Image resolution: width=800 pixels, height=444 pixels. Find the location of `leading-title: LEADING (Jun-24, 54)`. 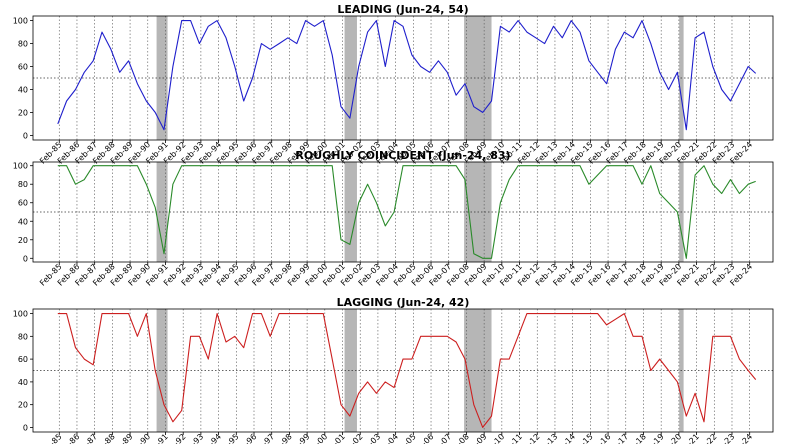

leading-title: LEADING (Jun-24, 54) is located at coordinates (402, 9).